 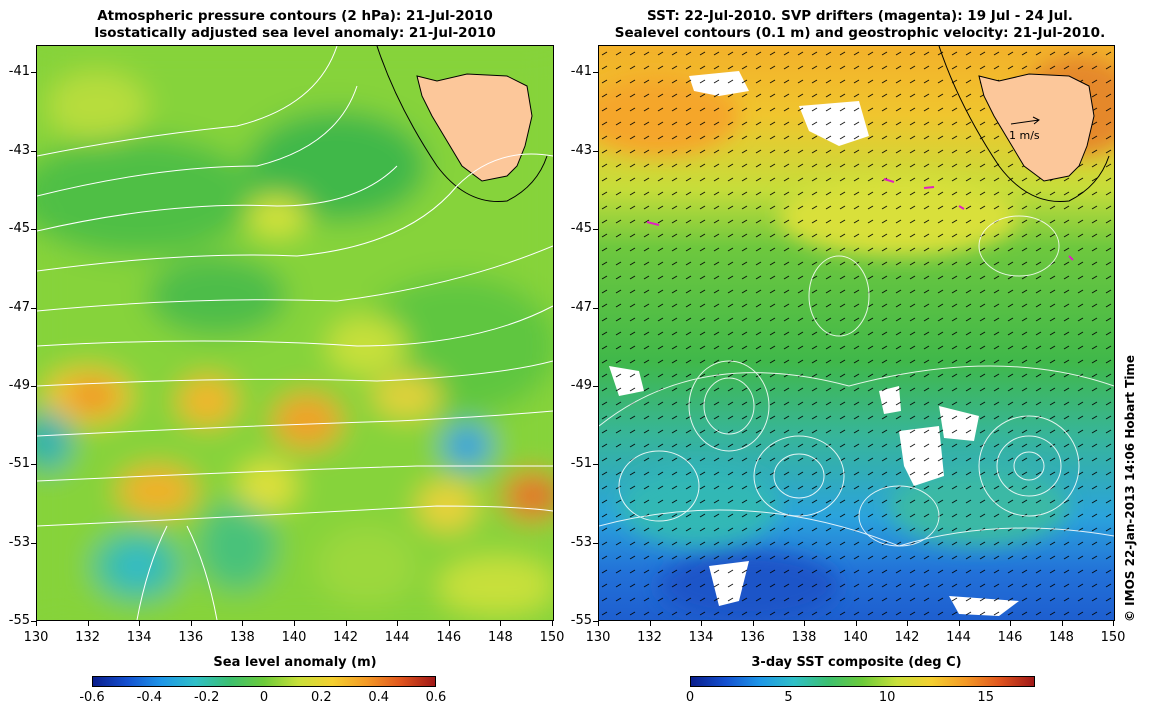 I want to click on sla-colorbar, so click(x=264, y=681).